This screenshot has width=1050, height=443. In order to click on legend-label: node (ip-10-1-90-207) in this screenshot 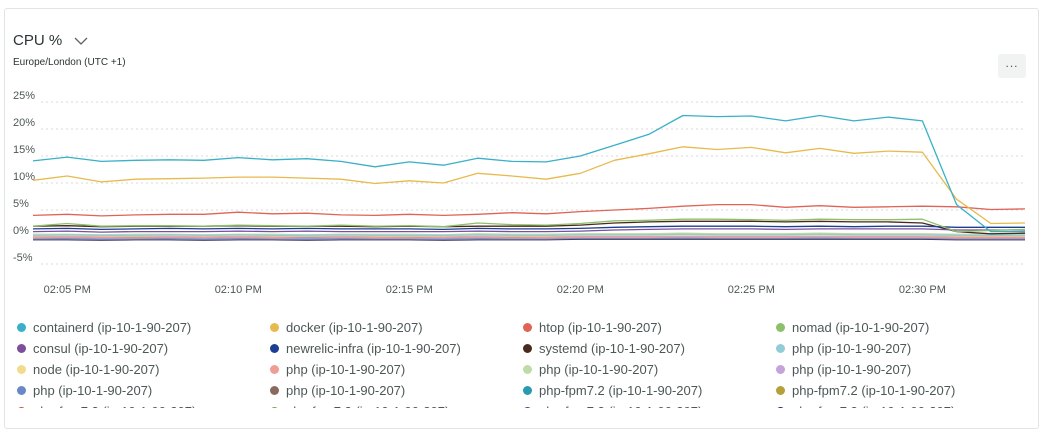, I will do `click(96, 369)`.